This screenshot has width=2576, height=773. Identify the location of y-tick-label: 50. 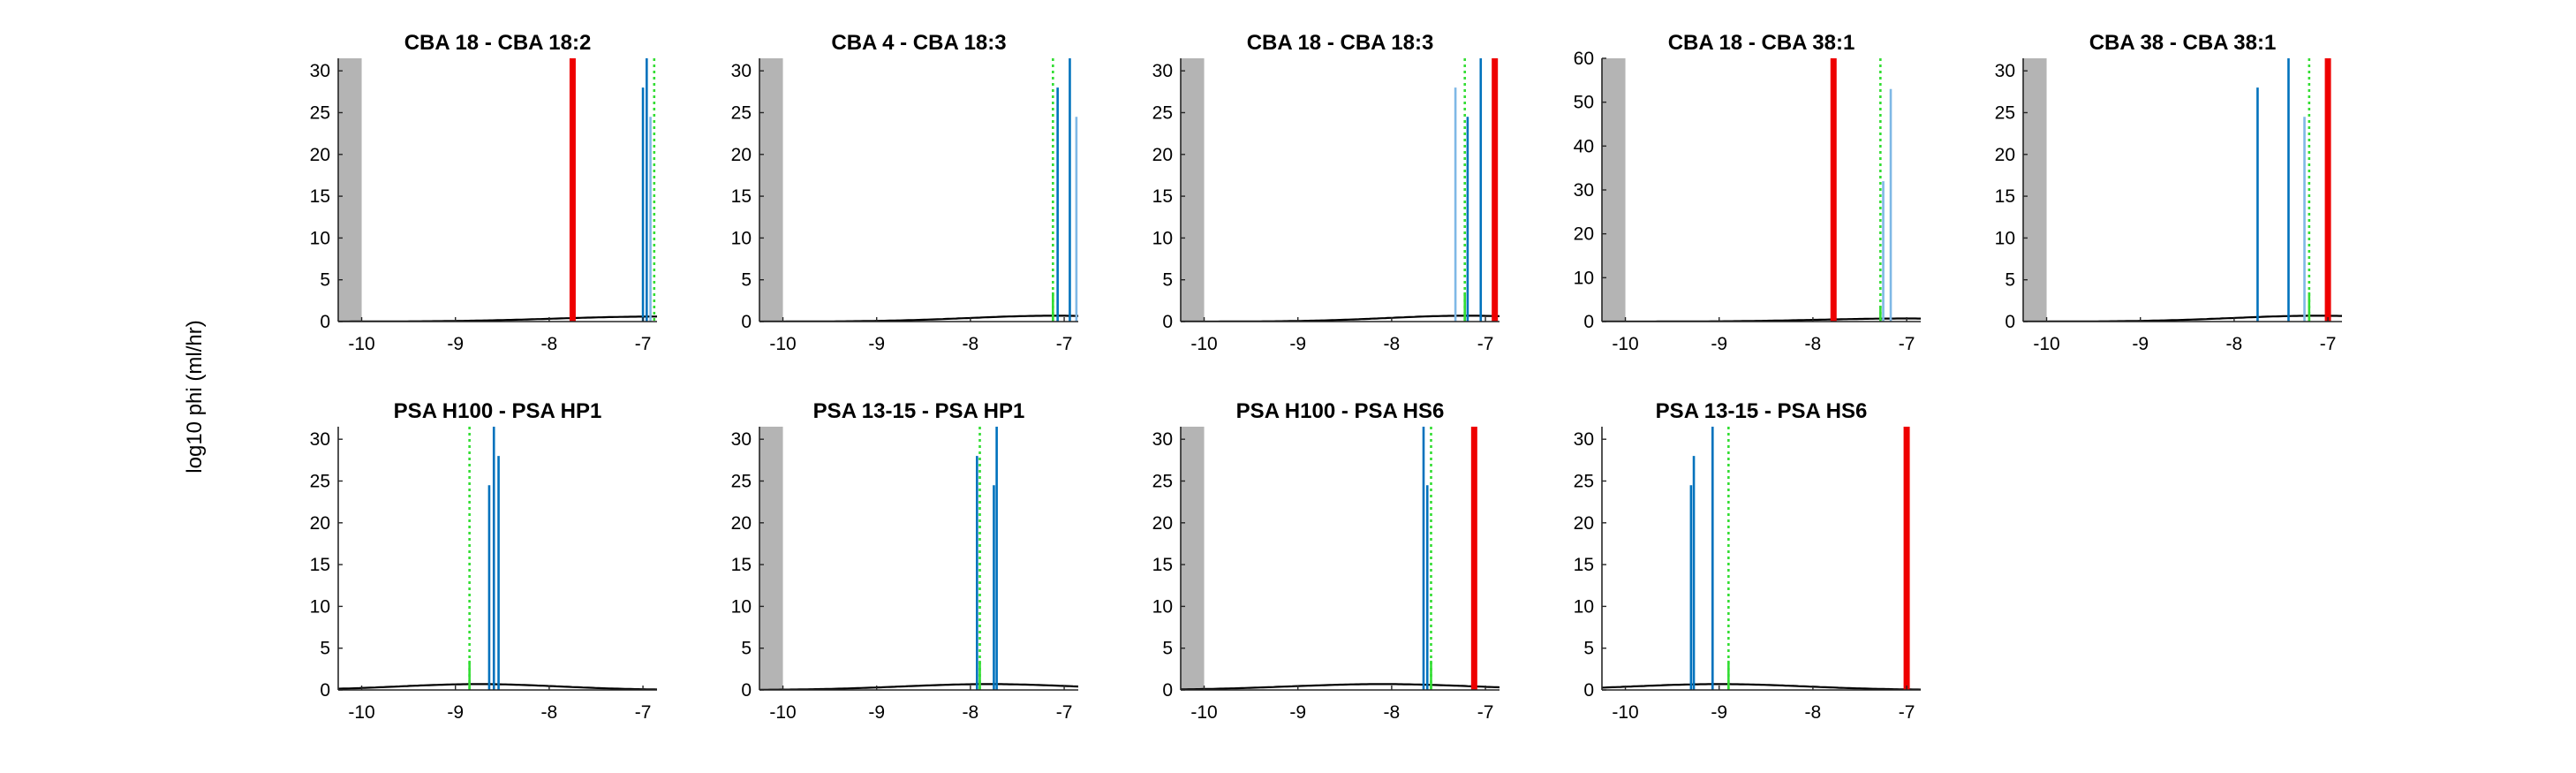
(1584, 103).